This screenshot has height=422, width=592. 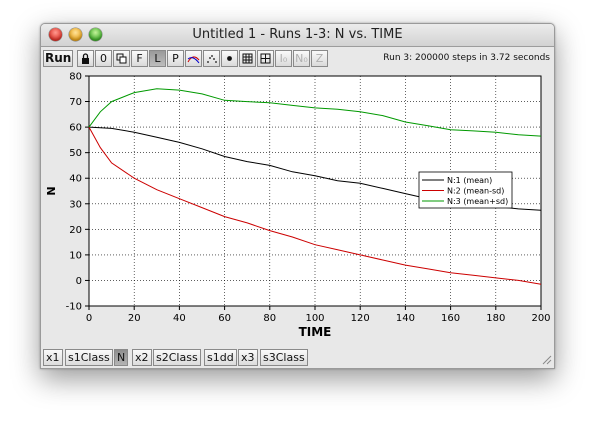 I want to click on legend-label: N:1 (mean), so click(x=469, y=180).